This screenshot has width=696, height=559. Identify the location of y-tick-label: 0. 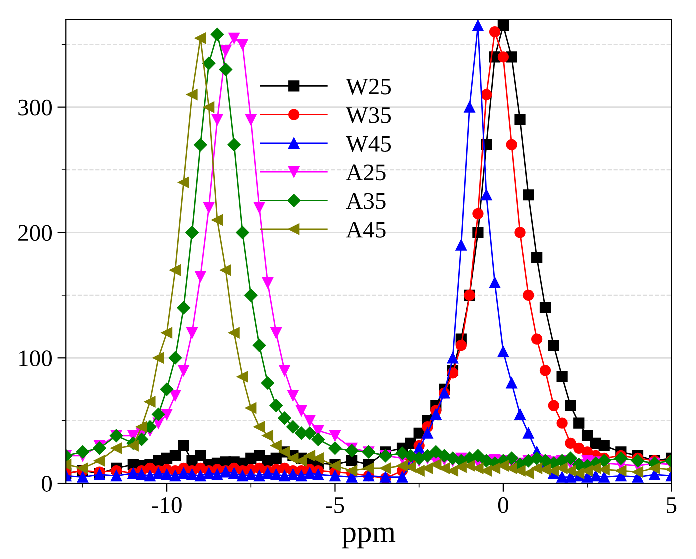
(47, 484).